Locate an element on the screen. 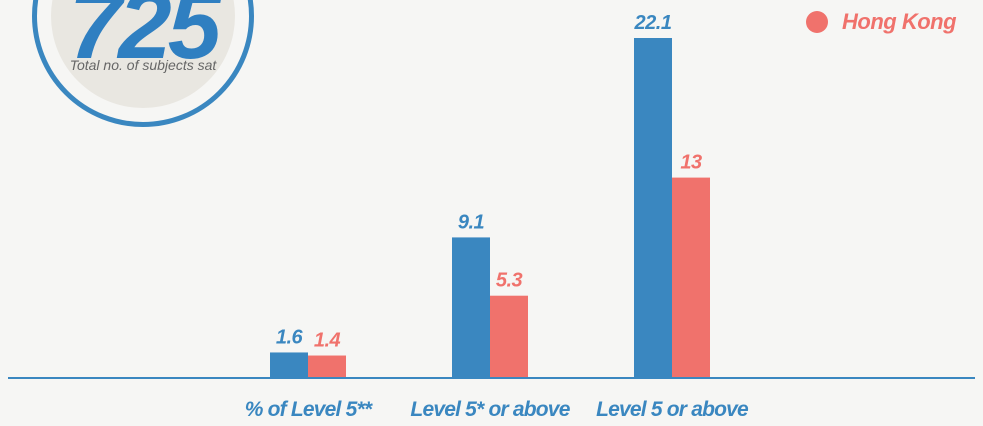  data-label-series2-cat3: 13 is located at coordinates (691, 163).